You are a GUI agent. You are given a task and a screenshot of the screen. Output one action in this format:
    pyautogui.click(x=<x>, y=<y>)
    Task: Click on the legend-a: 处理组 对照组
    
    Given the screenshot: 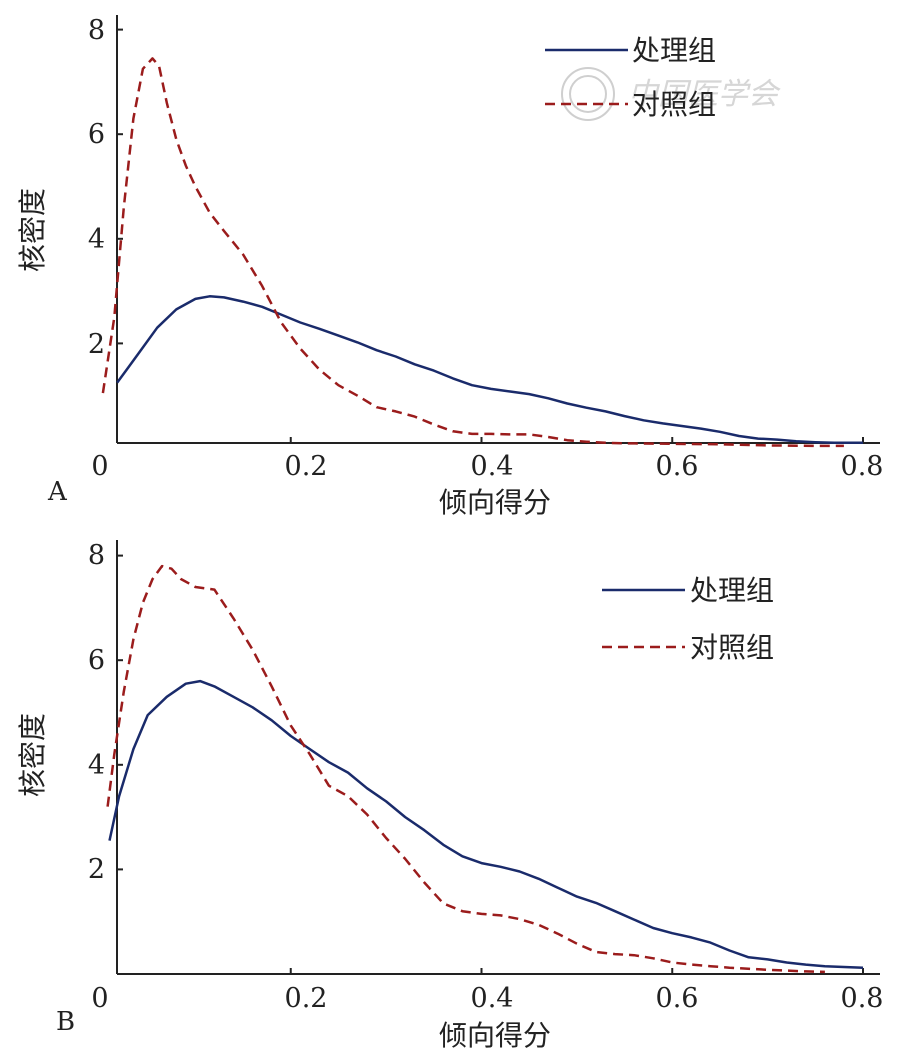 What is the action you would take?
    pyautogui.click(x=630, y=77)
    